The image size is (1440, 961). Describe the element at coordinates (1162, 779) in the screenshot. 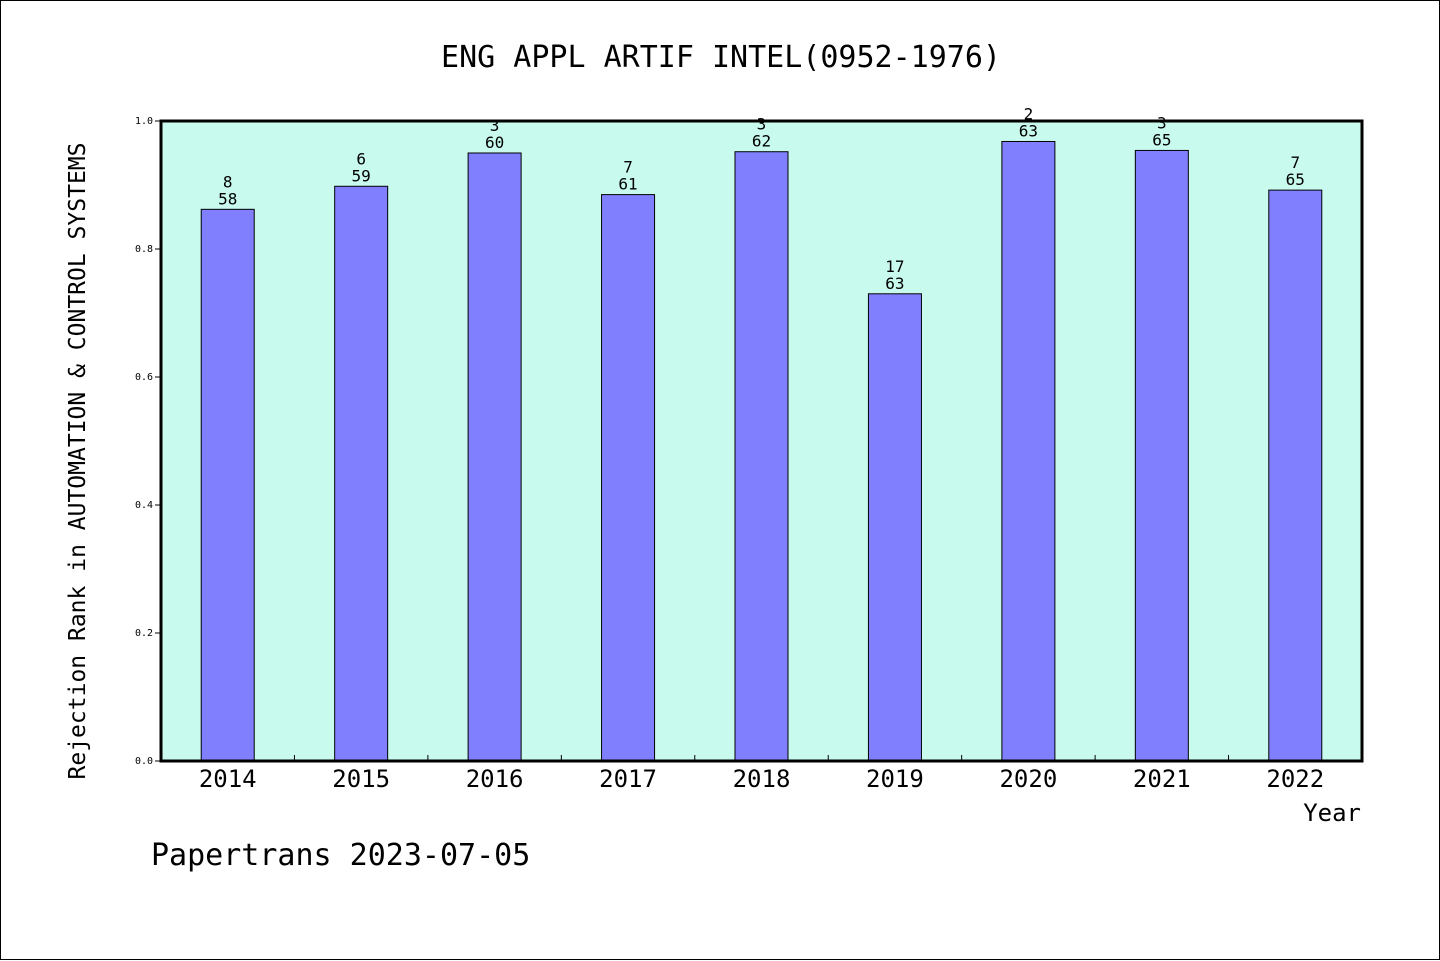

I see `x-tick-label: 2021` at that location.